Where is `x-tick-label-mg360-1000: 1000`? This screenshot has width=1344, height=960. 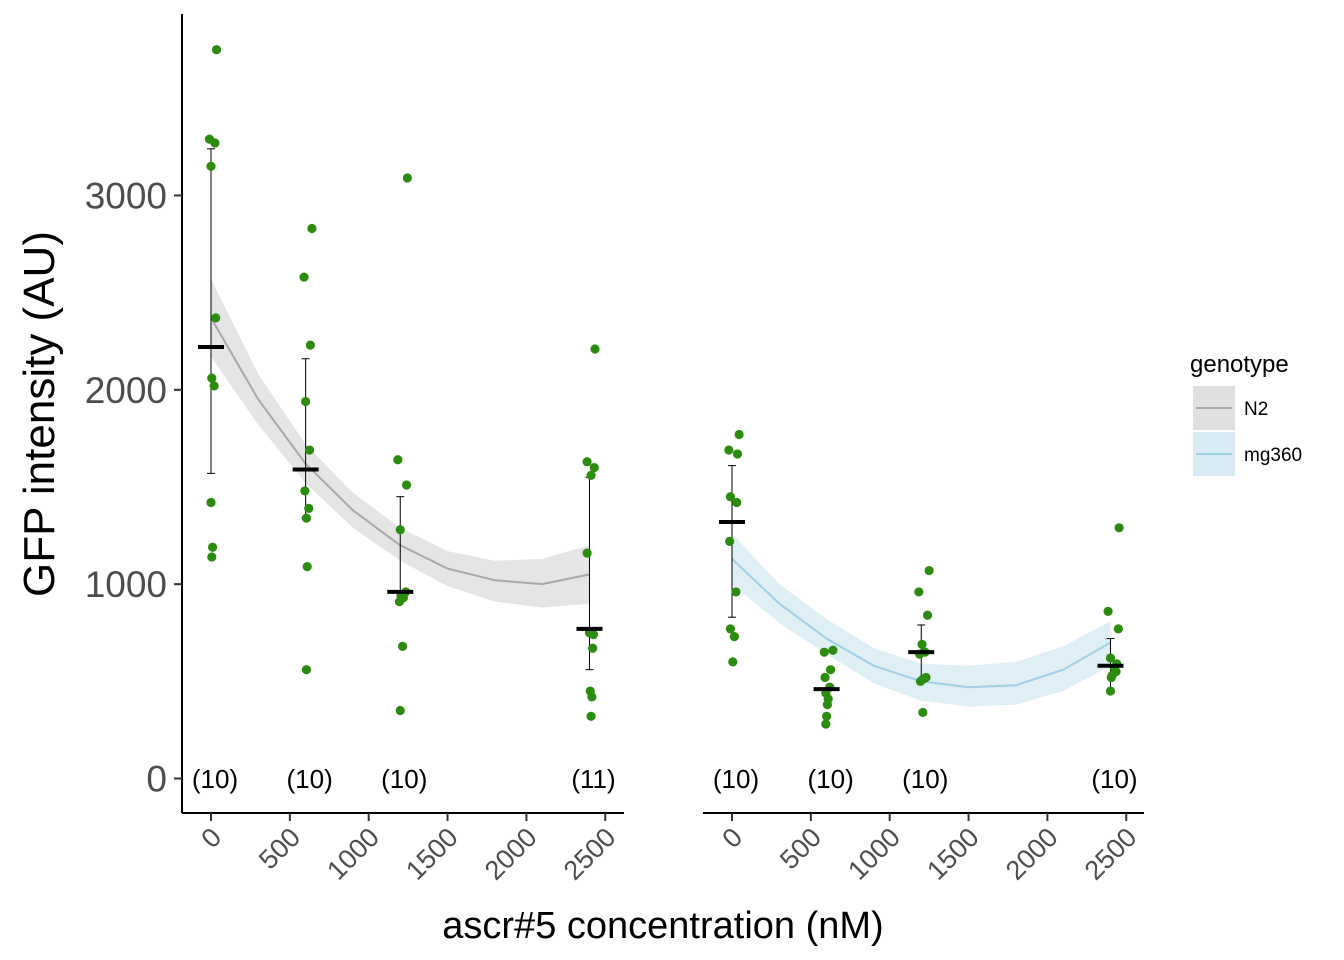
x-tick-label-mg360-1000: 1000 is located at coordinates (874, 854).